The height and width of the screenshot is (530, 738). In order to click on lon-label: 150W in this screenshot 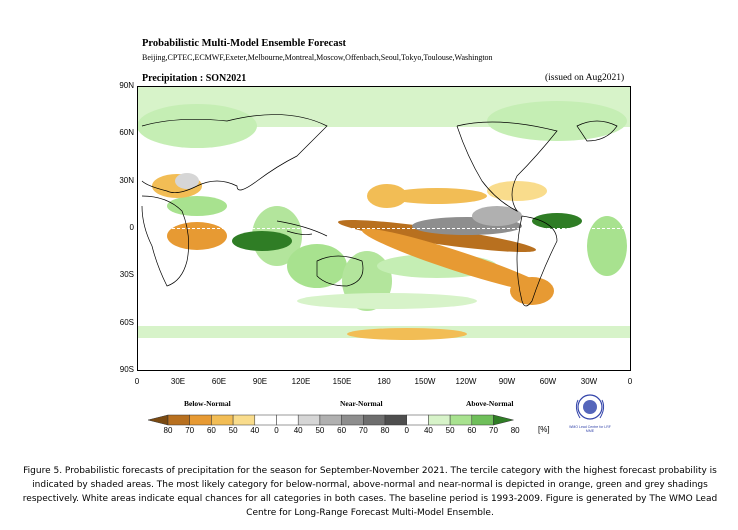, I will do `click(425, 381)`.